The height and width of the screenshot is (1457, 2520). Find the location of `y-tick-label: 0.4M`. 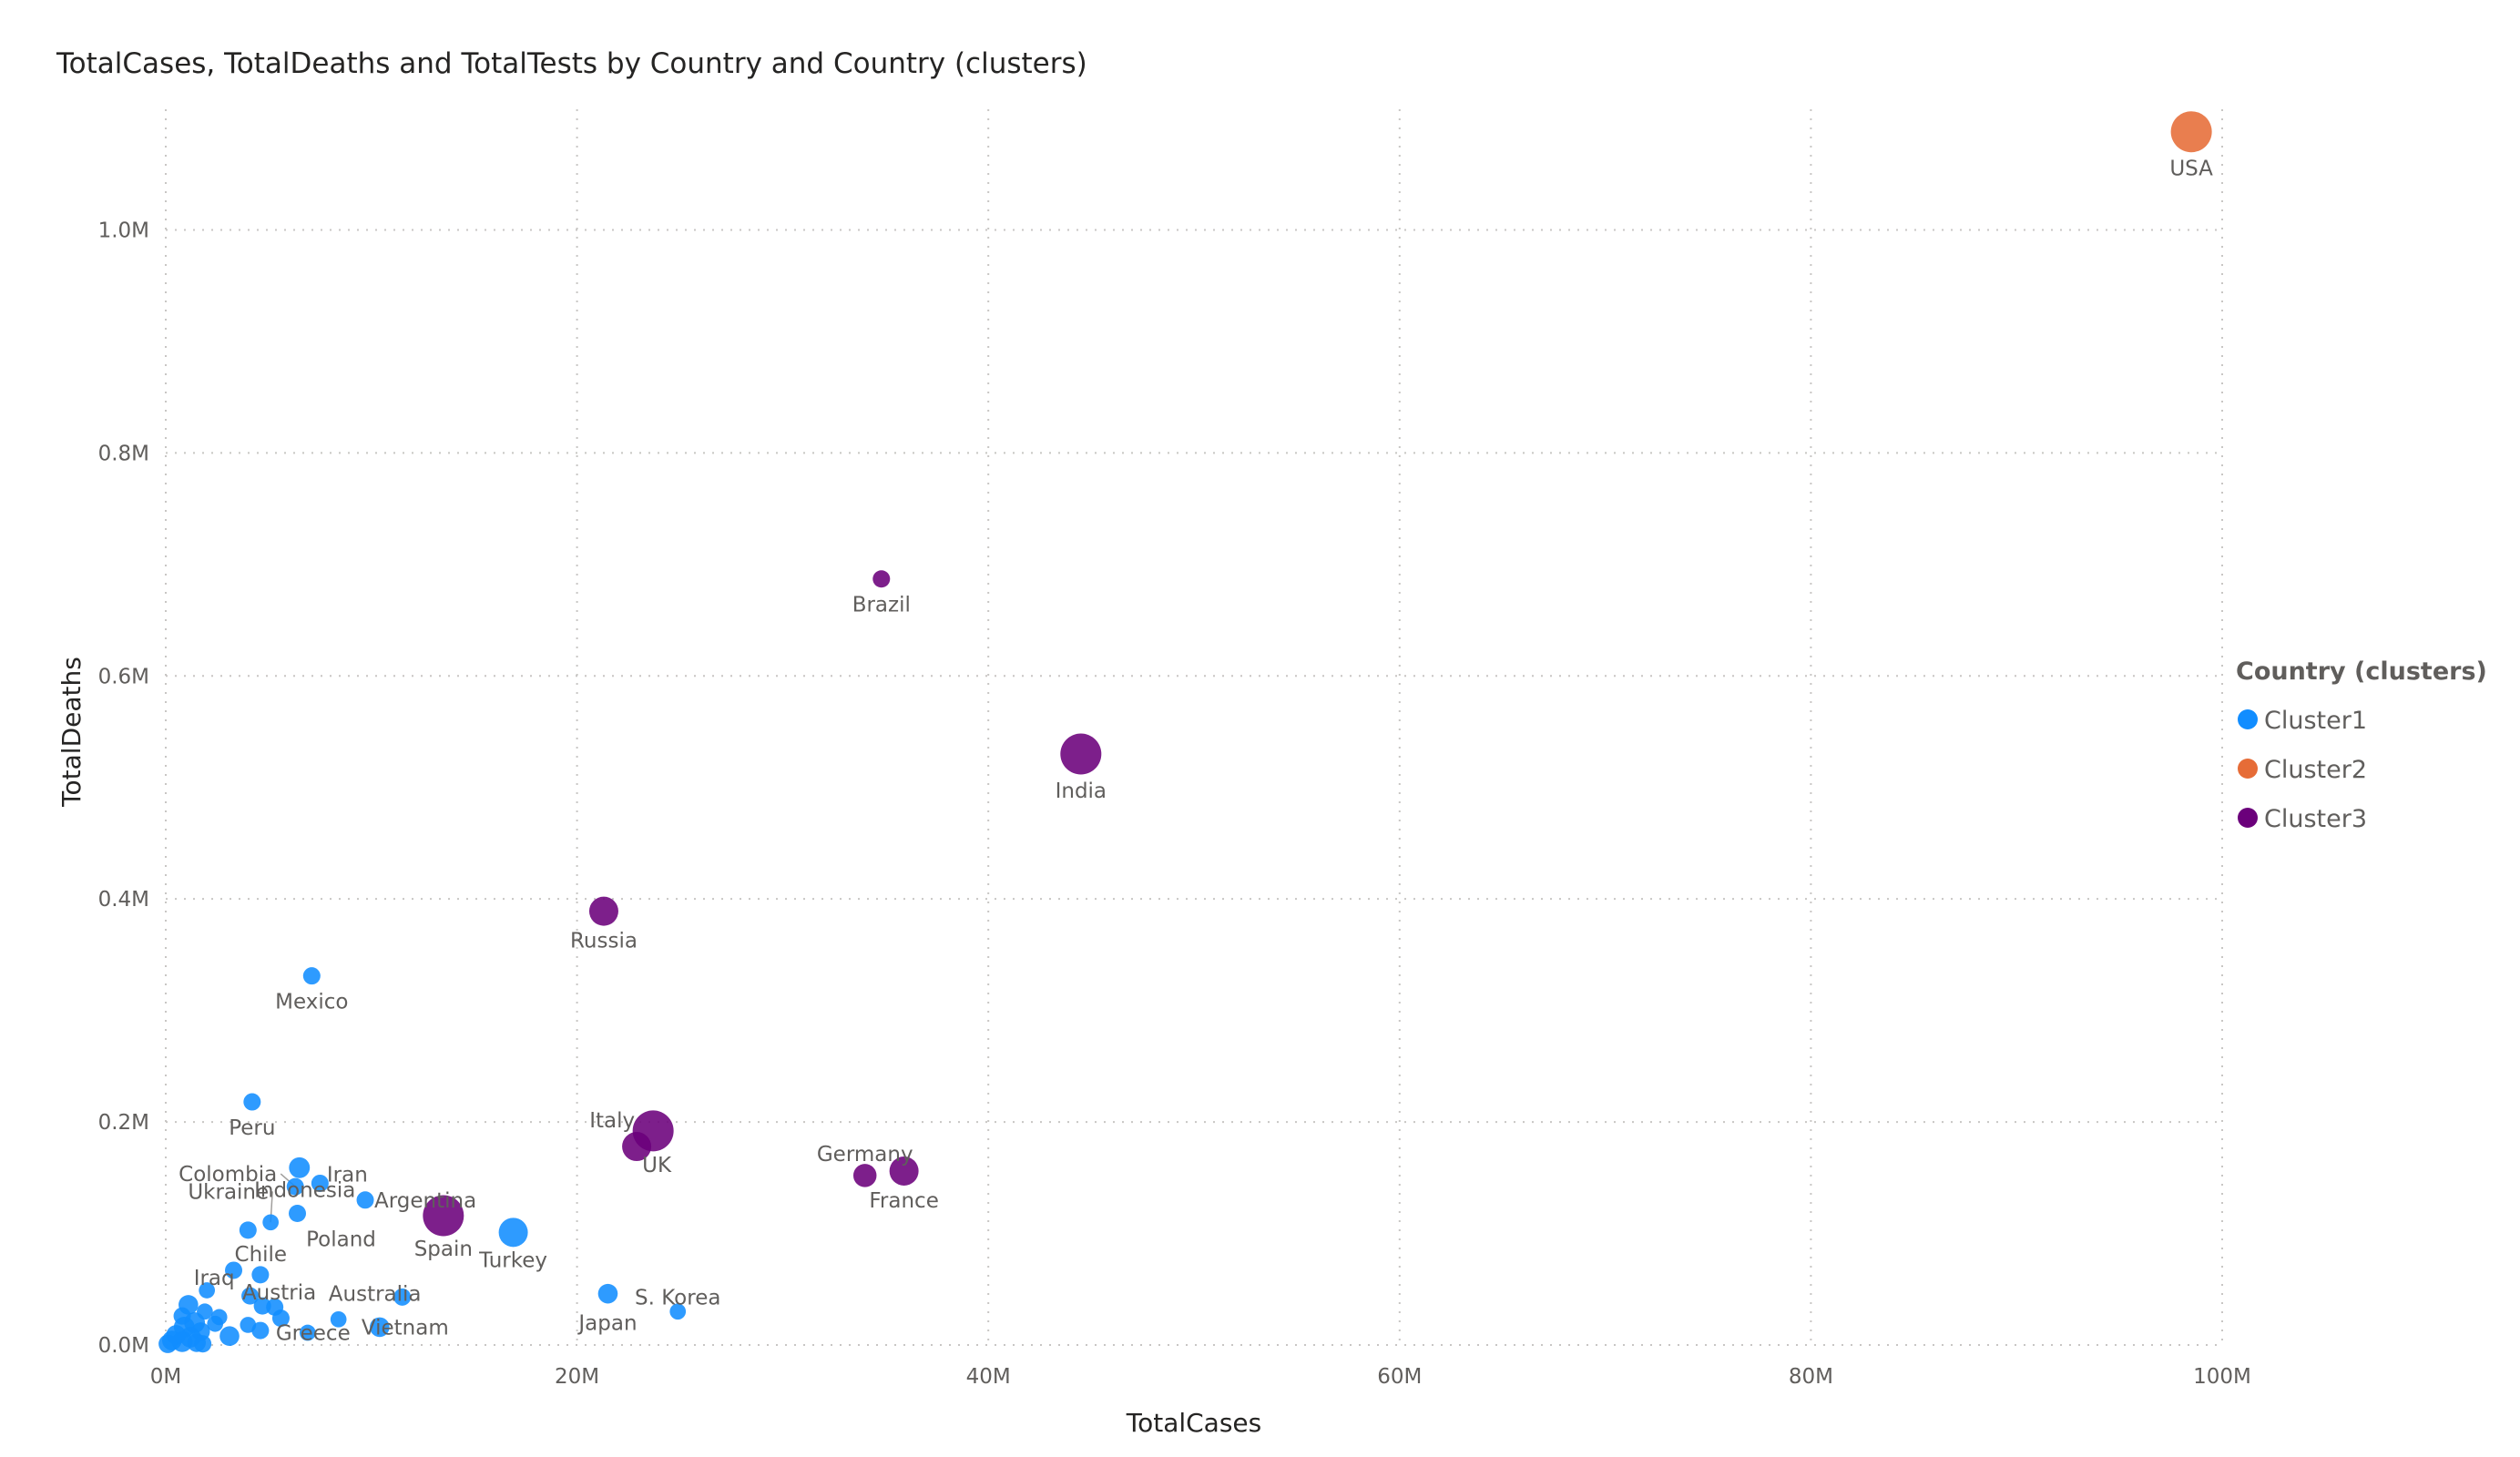

y-tick-label: 0.4M is located at coordinates (123, 900).